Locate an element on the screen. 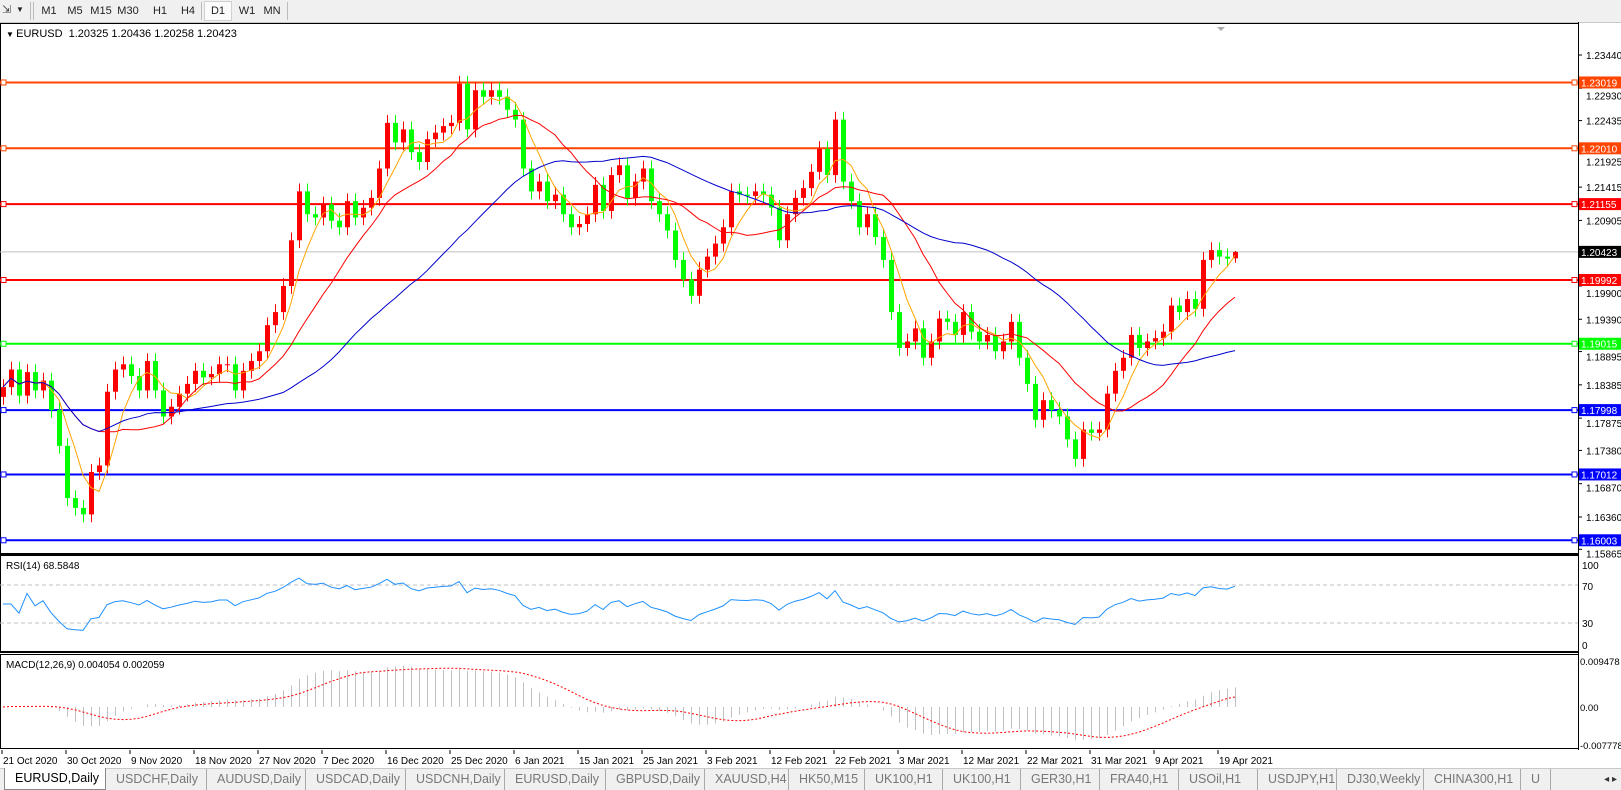 The width and height of the screenshot is (1621, 790). level-price-label: 1.21155 is located at coordinates (1599, 205).